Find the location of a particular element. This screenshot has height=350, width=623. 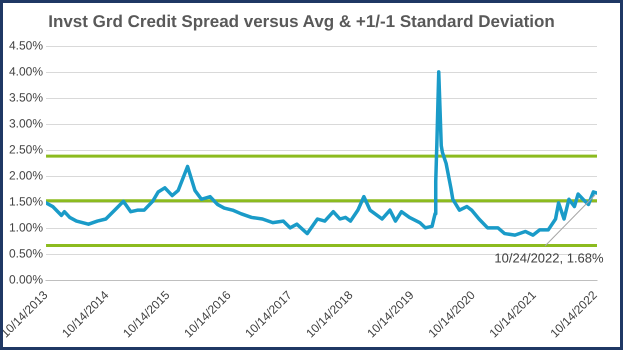

y-tick-label: 4.50% is located at coordinates (26, 45).